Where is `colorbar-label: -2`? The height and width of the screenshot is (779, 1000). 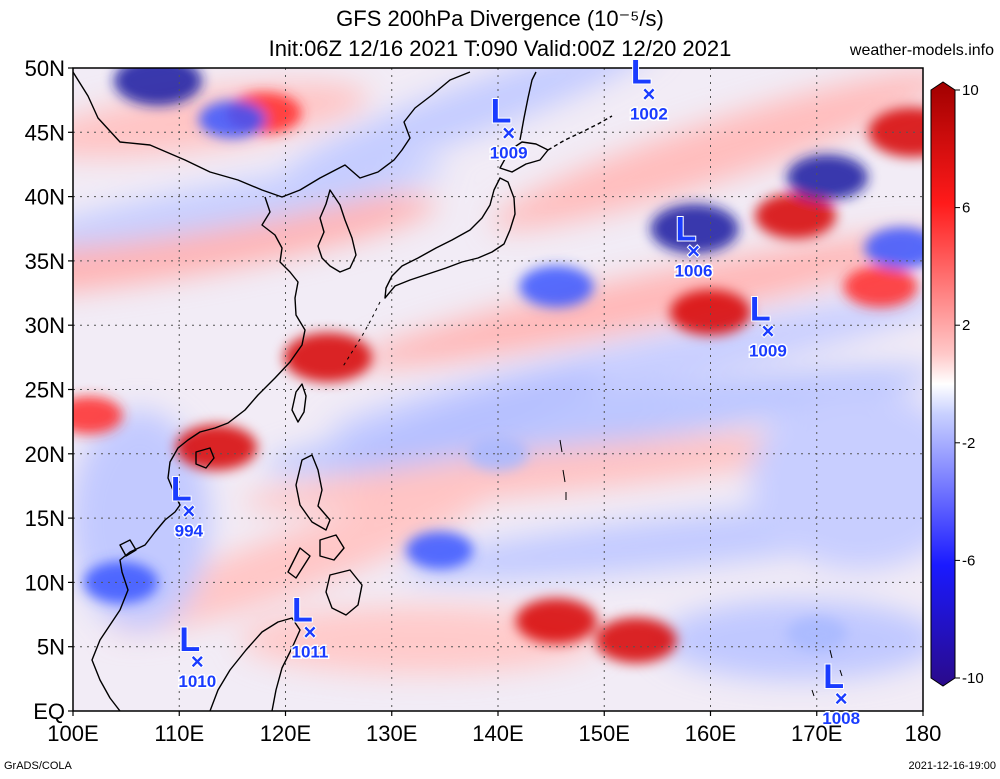 colorbar-label: -2 is located at coordinates (968, 443).